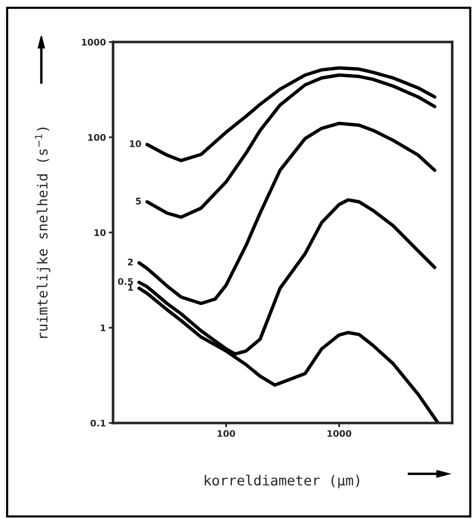  I want to click on series-label: 0.5, so click(125, 281).